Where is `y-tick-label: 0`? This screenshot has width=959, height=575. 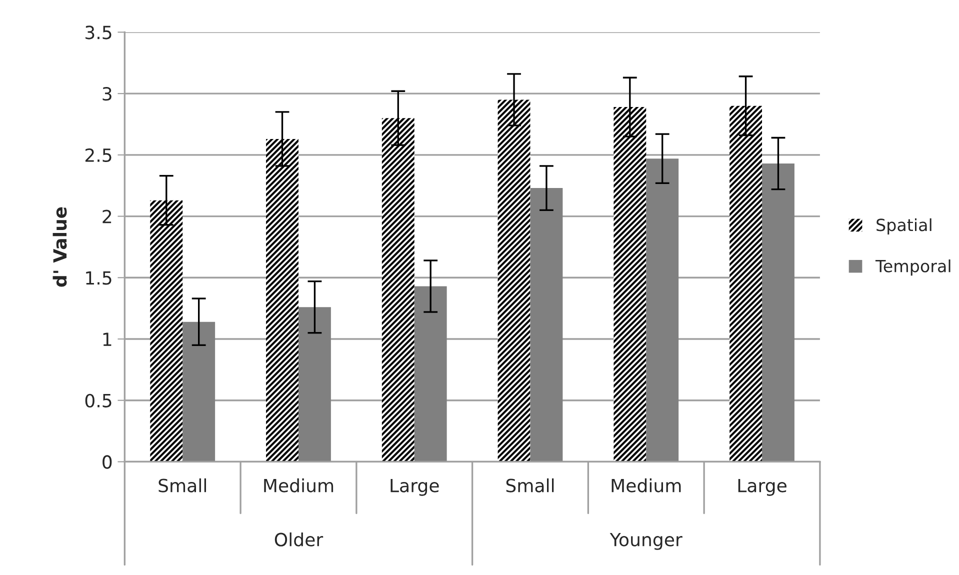
y-tick-label: 0 is located at coordinates (107, 462).